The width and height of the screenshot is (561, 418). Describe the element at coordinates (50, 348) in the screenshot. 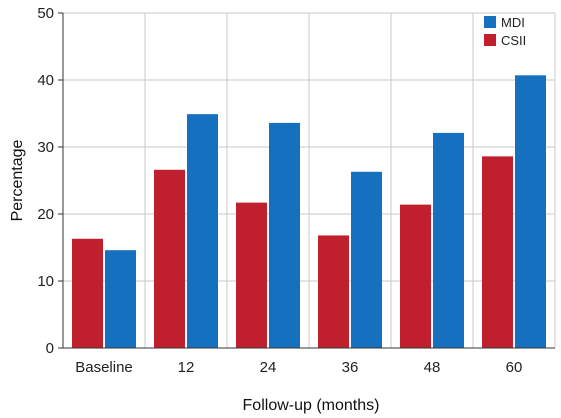

I see `y-tick-label: 0` at that location.